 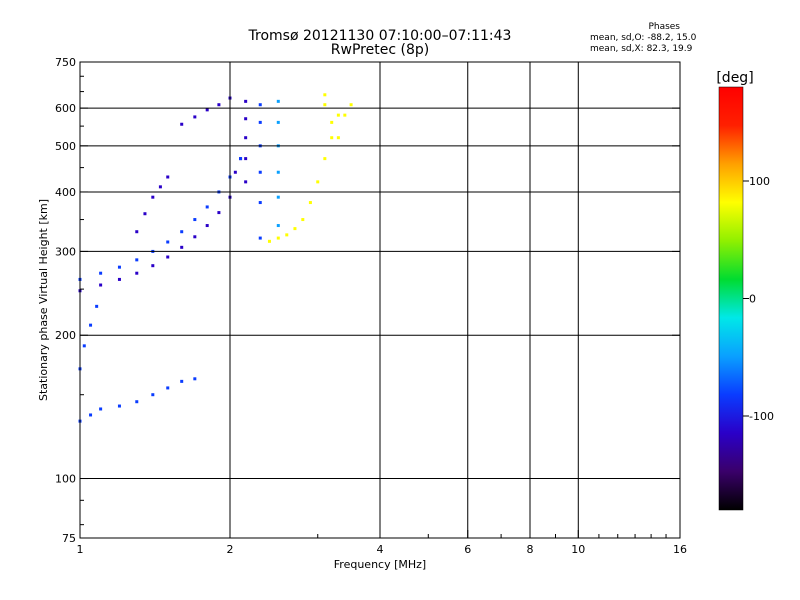 What do you see at coordinates (734, 78) in the screenshot?
I see `colorbar-label: [deg]` at bounding box center [734, 78].